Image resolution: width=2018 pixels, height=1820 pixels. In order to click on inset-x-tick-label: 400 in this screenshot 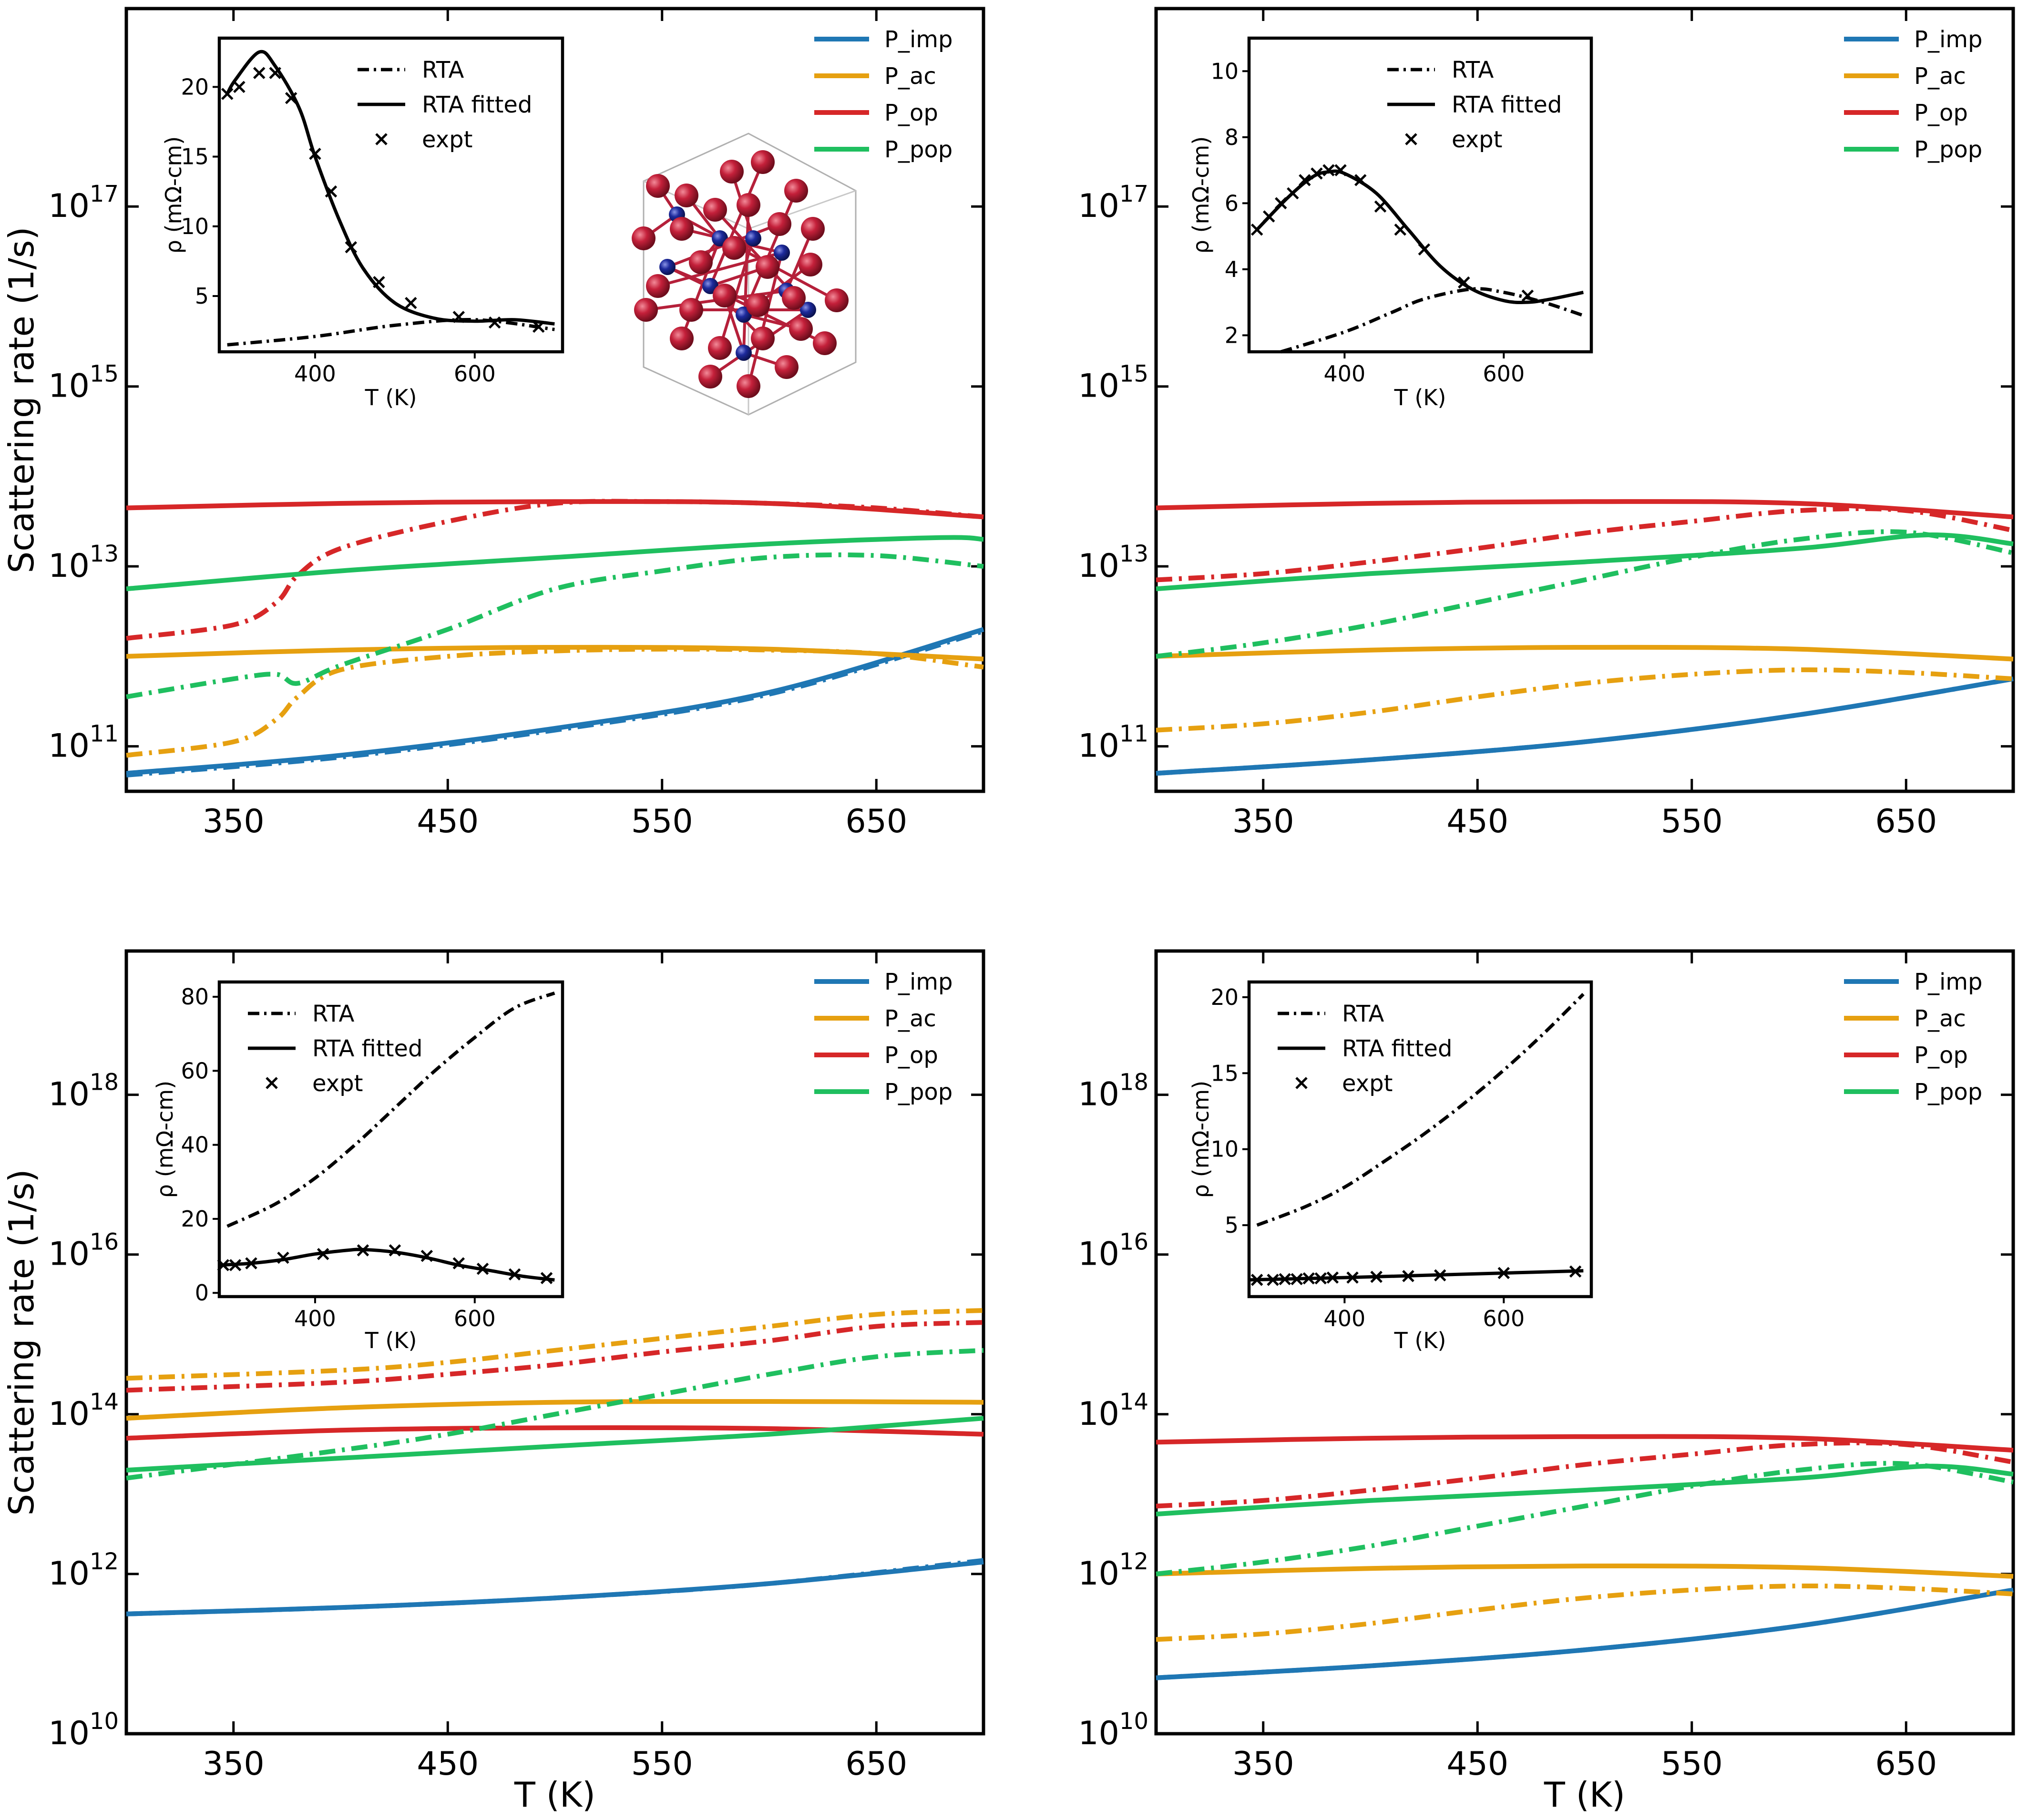, I will do `click(315, 374)`.